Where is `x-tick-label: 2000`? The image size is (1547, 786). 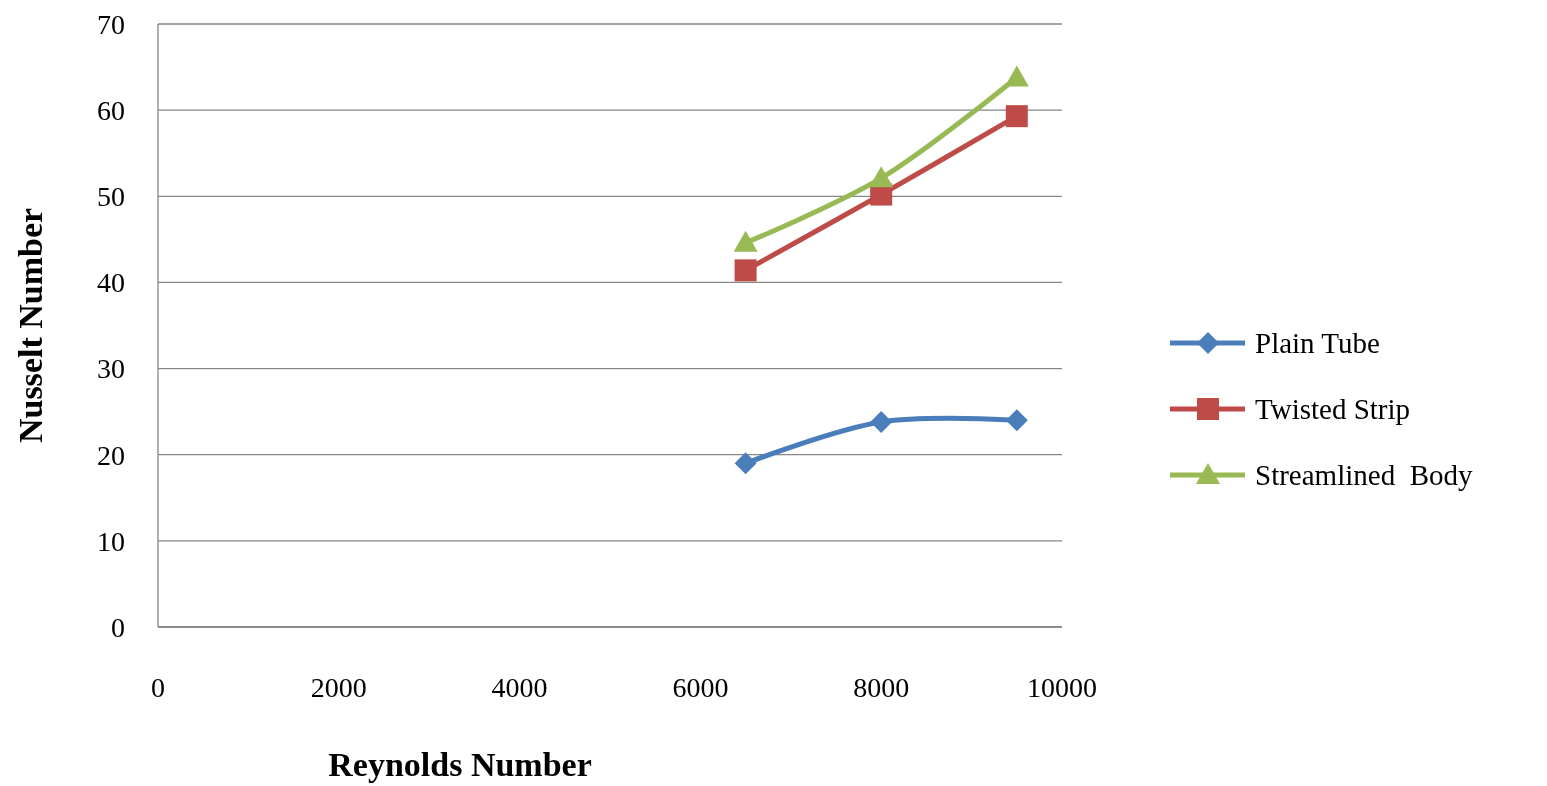 x-tick-label: 2000 is located at coordinates (338, 687).